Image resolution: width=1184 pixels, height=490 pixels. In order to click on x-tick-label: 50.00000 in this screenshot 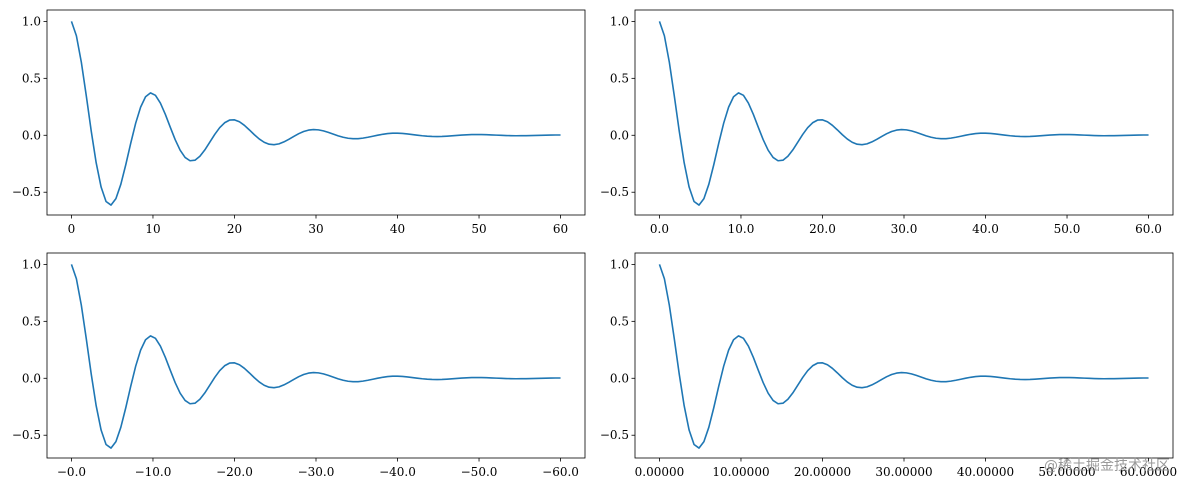, I will do `click(1066, 472)`.